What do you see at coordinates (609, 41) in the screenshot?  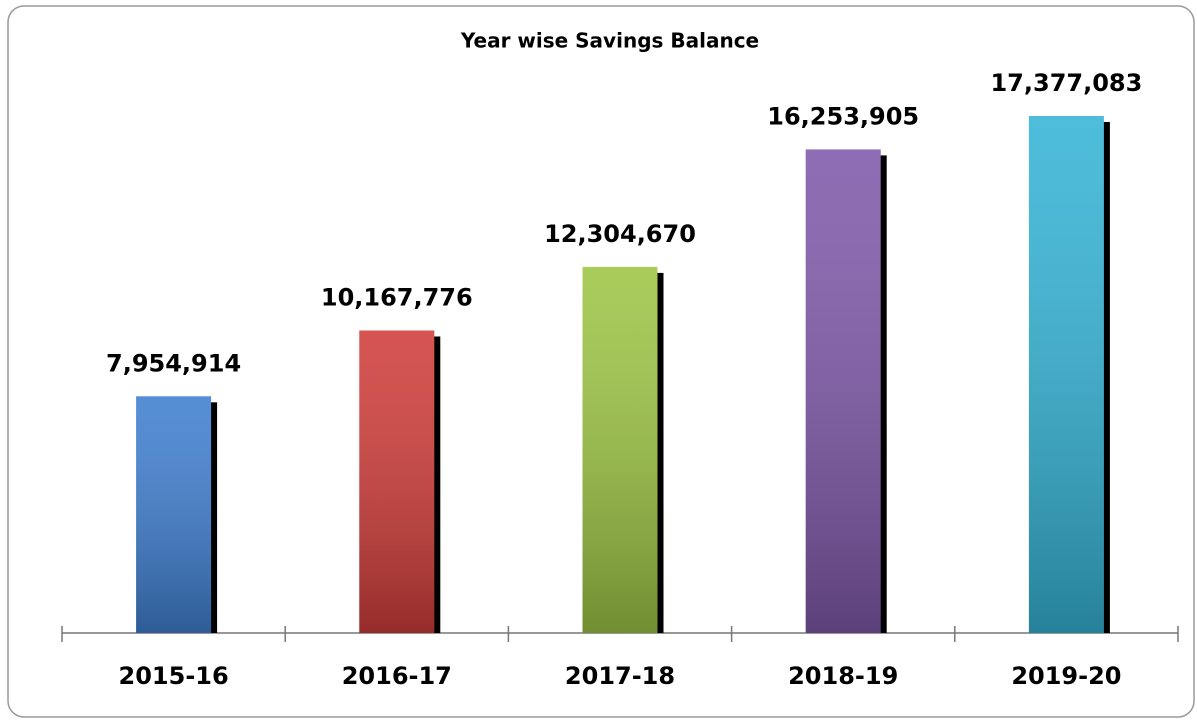 I see `chart-title: Year wise Savings Balance` at bounding box center [609, 41].